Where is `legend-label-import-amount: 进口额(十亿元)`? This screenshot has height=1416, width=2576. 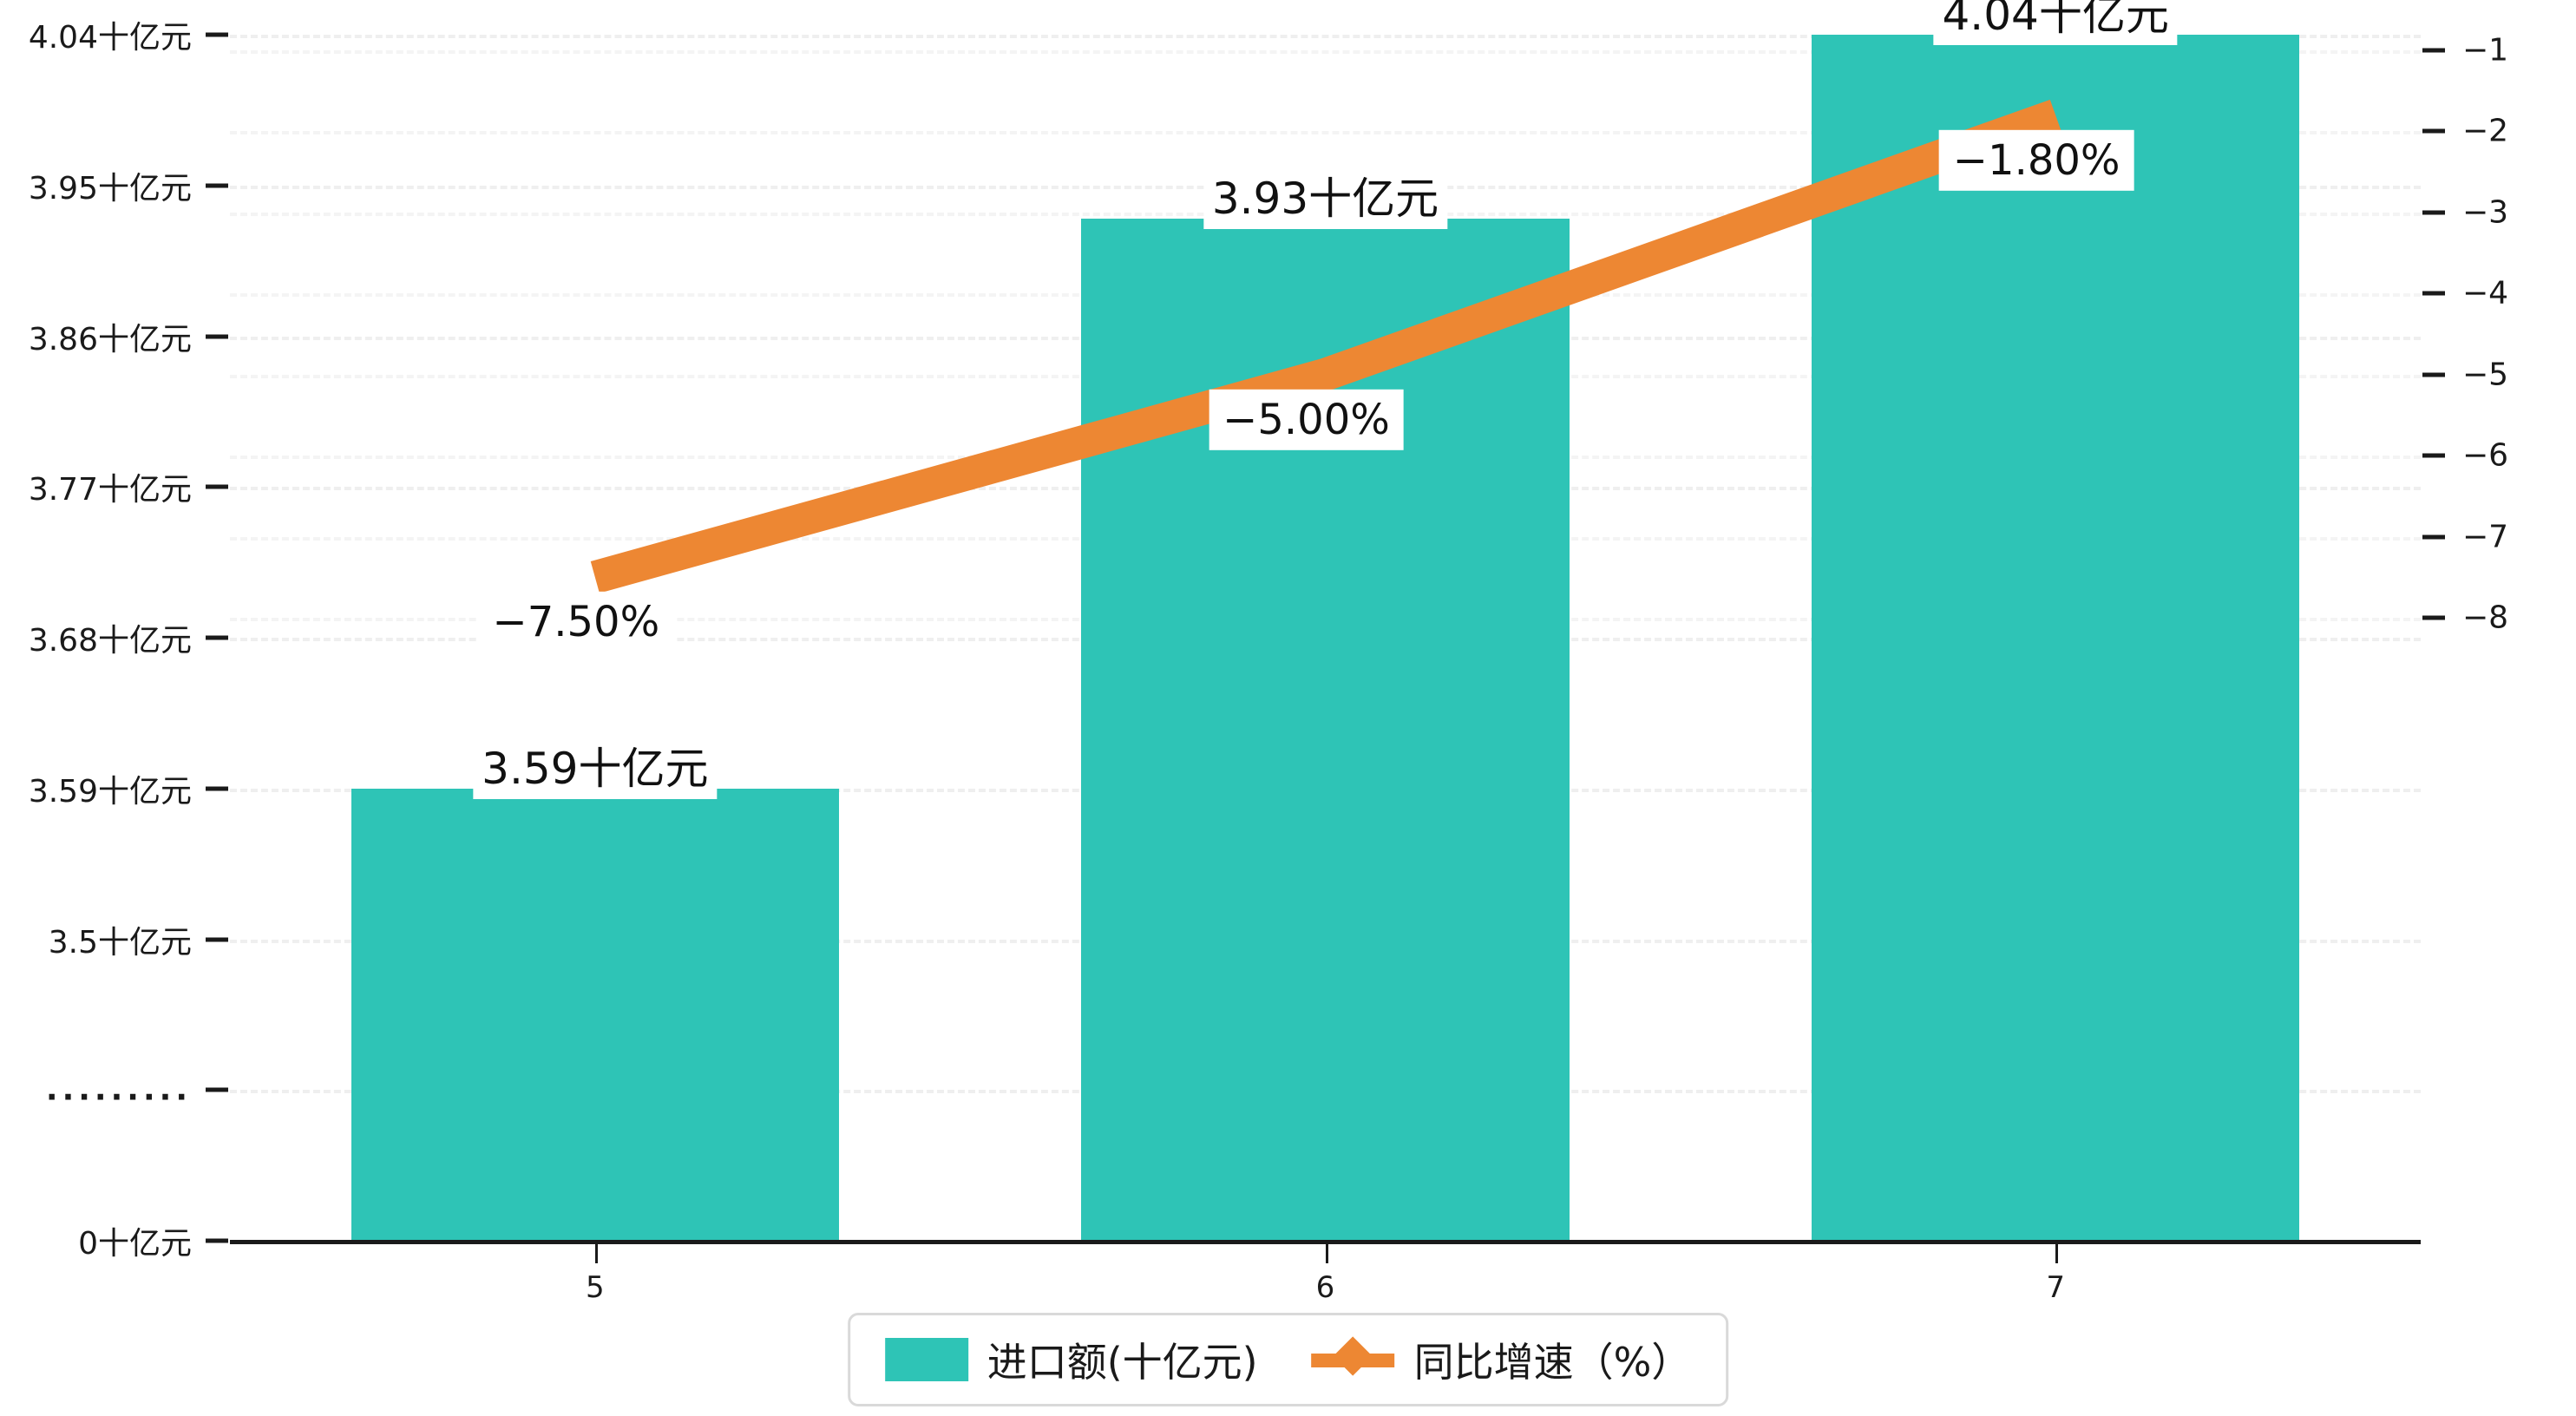 legend-label-import-amount: 进口额(十亿元) is located at coordinates (1122, 1362).